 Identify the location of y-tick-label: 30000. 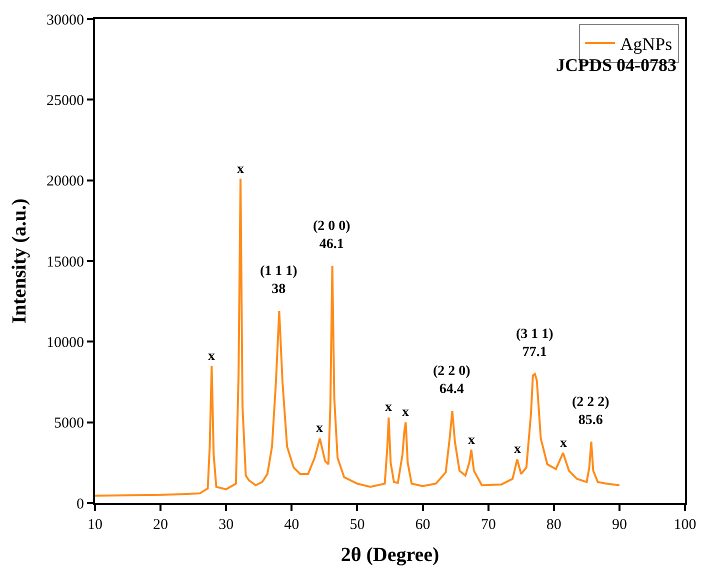
(65, 20).